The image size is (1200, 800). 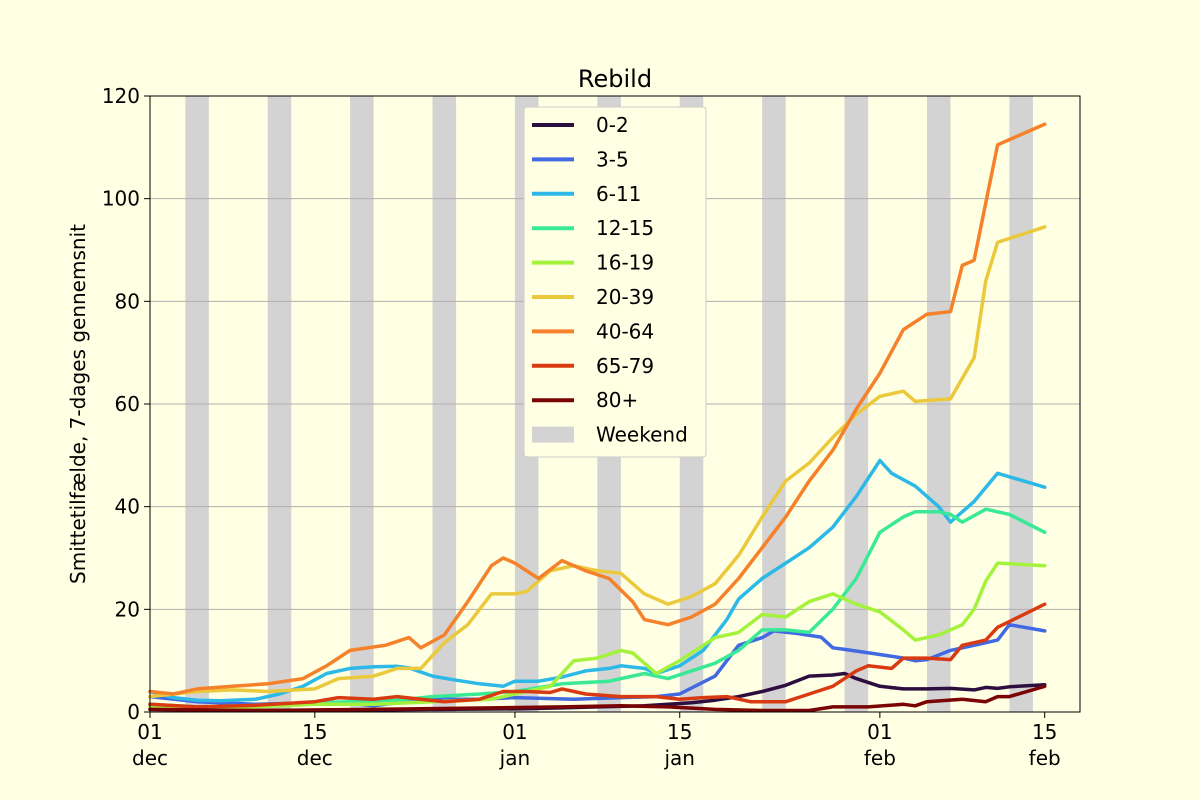 I want to click on y-tick-label: 20, so click(x=127, y=609).